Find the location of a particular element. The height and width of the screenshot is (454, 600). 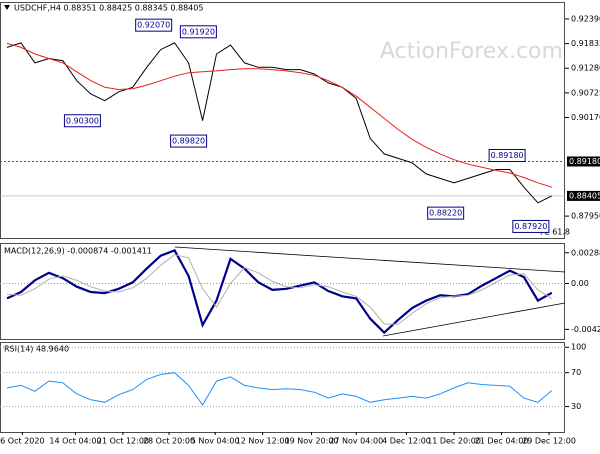

annotation-label: 0.91920 is located at coordinates (198, 31).